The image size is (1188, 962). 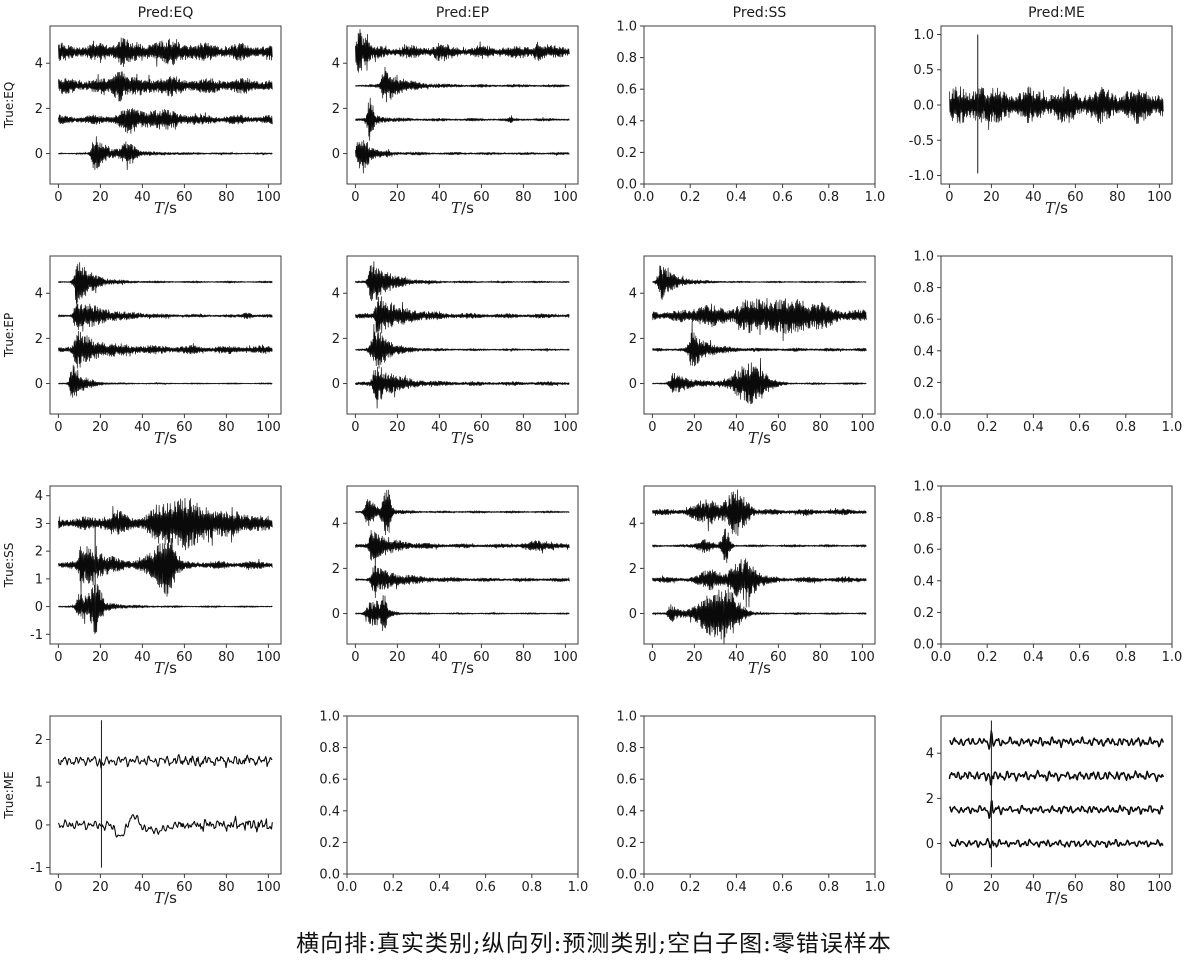 What do you see at coordinates (1047, 343) in the screenshot?
I see `subplot-r2c4: 0.0 0.2 0.4 0.6 0.8 1.0 0.0 0.2 0.4 0.6 0.8 1.0` at bounding box center [1047, 343].